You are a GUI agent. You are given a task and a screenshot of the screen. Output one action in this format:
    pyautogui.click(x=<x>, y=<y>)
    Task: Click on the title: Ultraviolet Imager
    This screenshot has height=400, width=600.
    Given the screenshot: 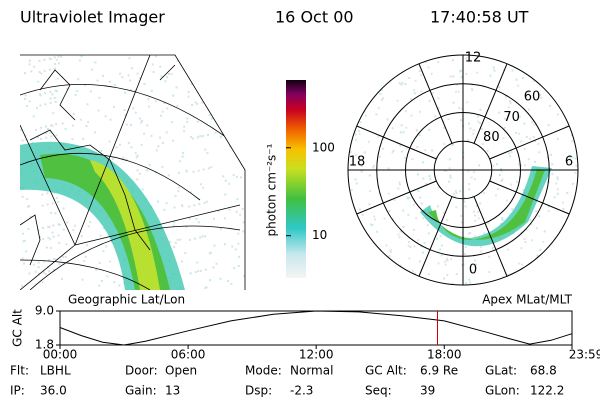 What is the action you would take?
    pyautogui.click(x=92, y=17)
    